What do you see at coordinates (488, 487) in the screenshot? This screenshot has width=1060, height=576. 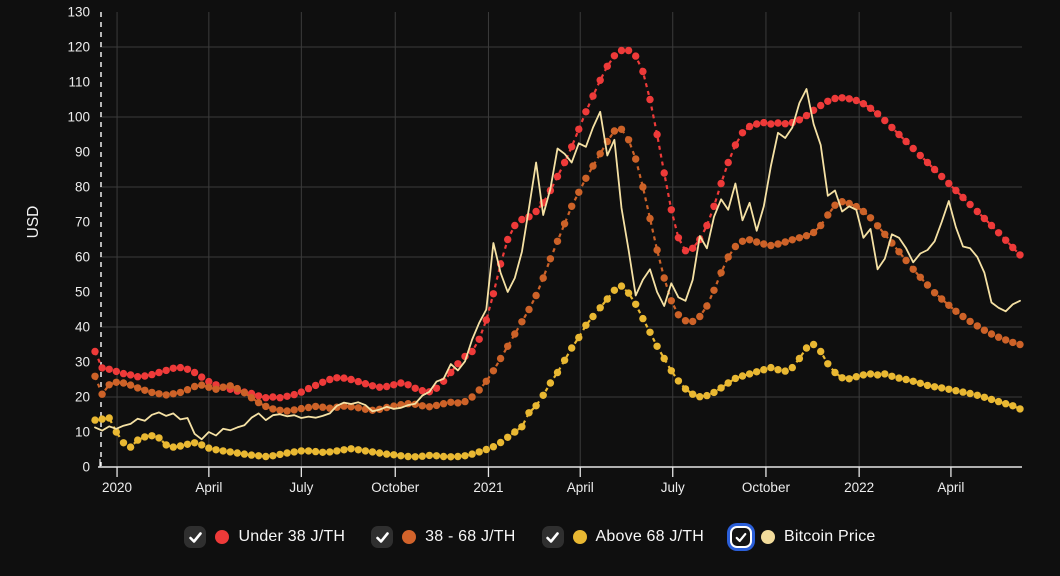 I see `x-tick-label: 2021` at bounding box center [488, 487].